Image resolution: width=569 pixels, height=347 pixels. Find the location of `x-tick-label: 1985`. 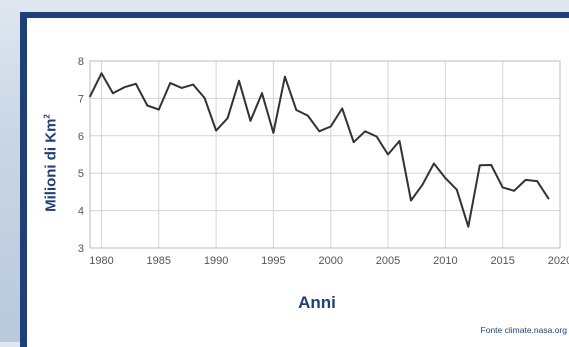

x-tick-label: 1985 is located at coordinates (159, 261).